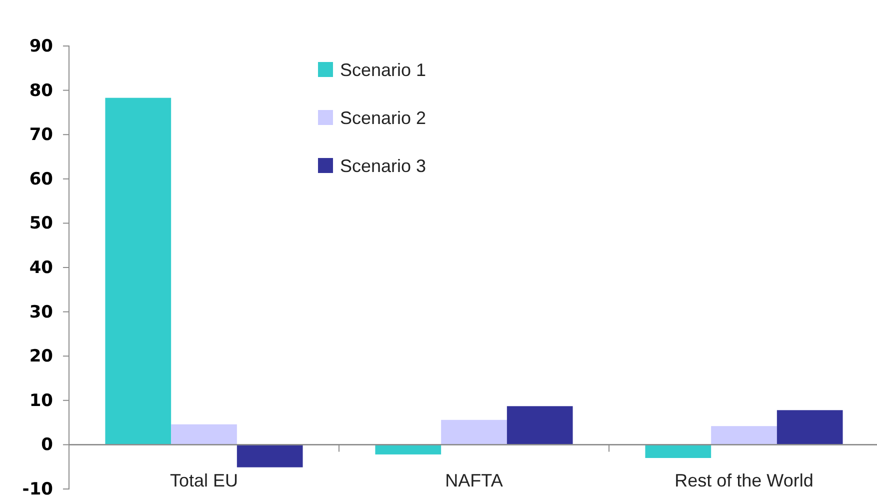  Describe the element at coordinates (383, 118) in the screenshot. I see `legend-label: Scenario 2` at that location.